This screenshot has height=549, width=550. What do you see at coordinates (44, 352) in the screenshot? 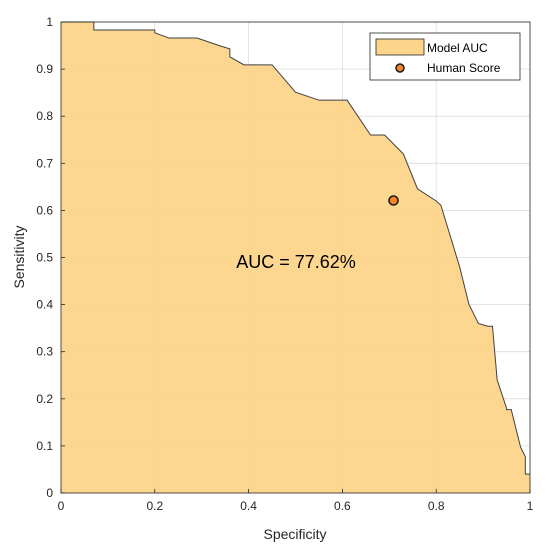
I see `y-tick-label: 0.3` at bounding box center [44, 352].